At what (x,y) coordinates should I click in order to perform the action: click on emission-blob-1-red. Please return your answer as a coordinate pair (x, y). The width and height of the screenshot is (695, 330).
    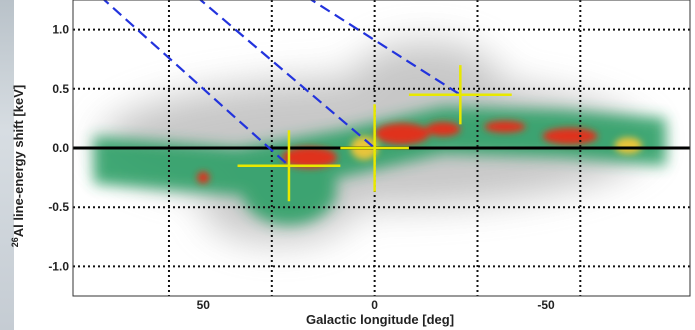
    Looking at the image, I should click on (309, 157).